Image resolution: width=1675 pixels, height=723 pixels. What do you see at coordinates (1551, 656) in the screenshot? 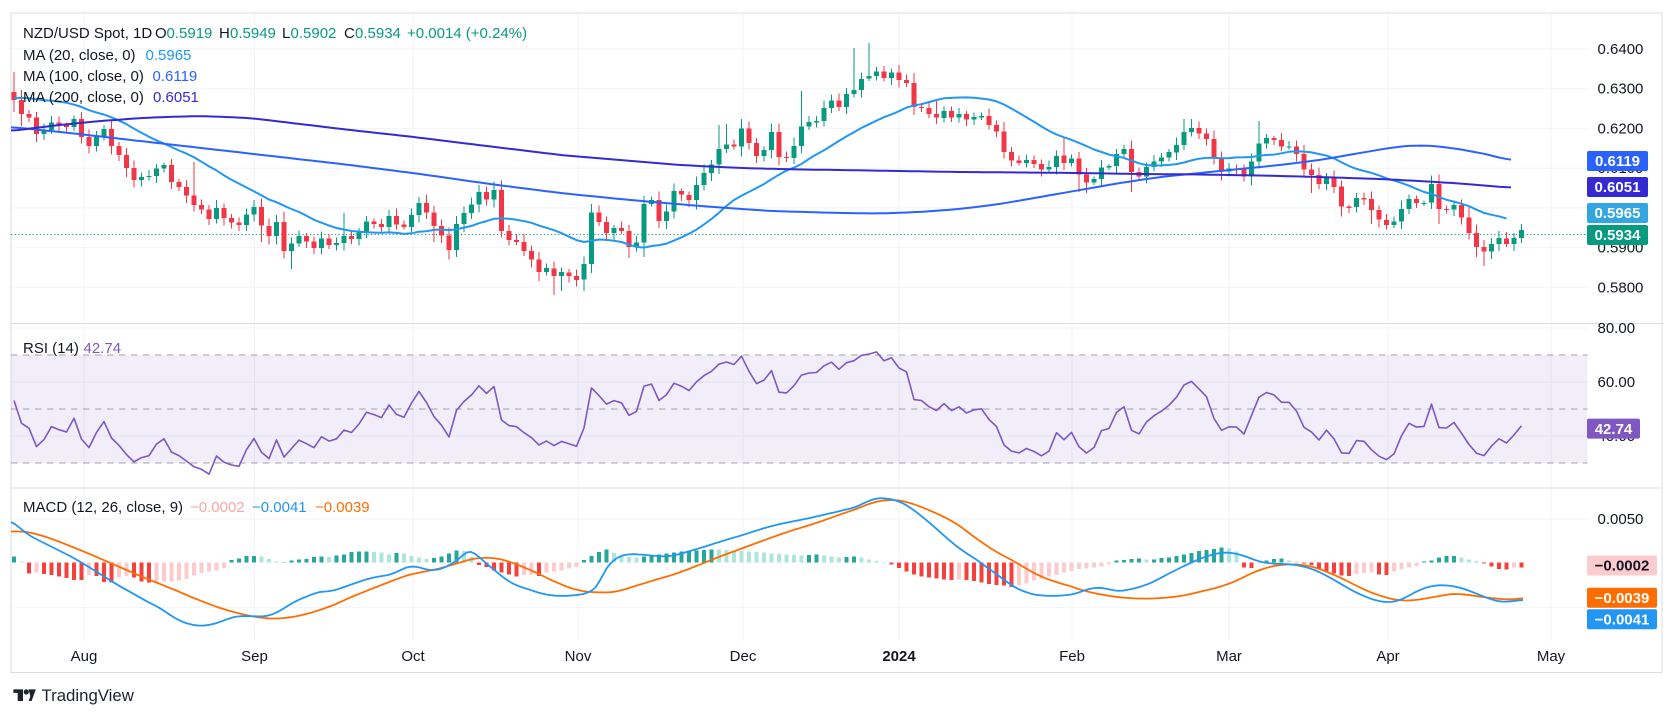
I see `svg-text: May` at bounding box center [1551, 656].